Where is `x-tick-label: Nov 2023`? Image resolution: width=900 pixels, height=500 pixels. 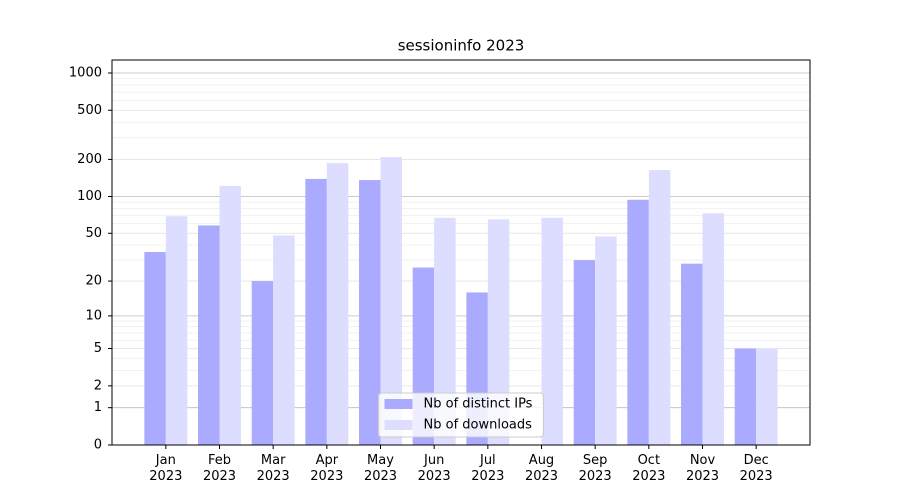
x-tick-label: Nov 2023 is located at coordinates (702, 468).